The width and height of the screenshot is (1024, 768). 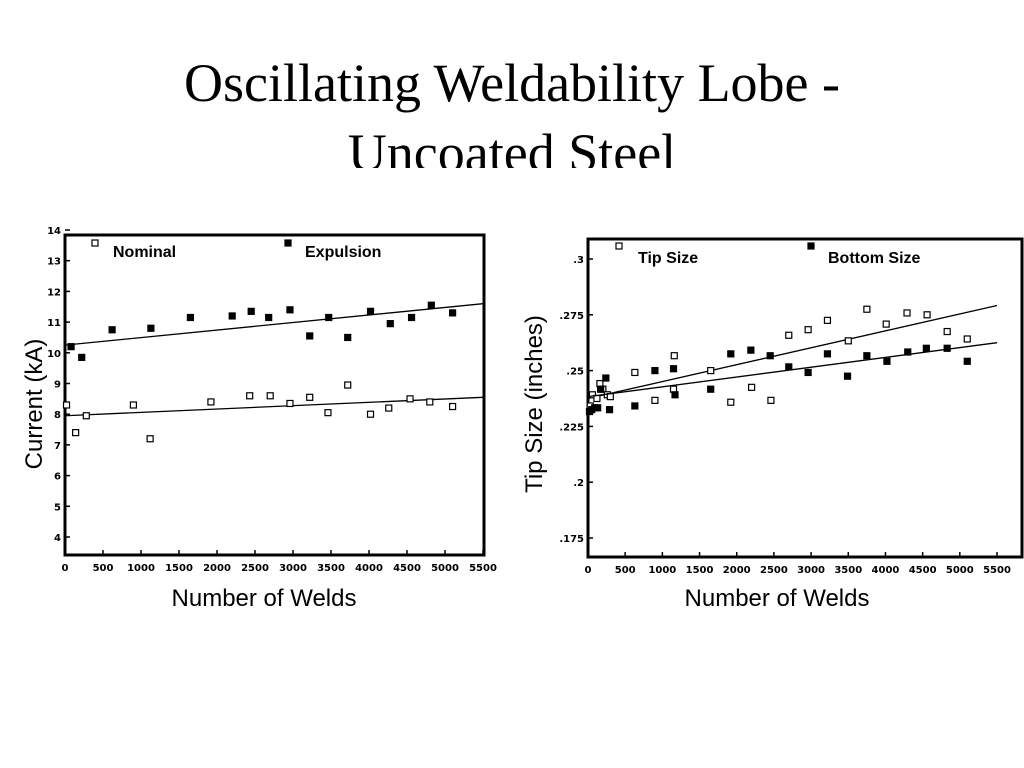 I want to click on y-tick-label: 9, so click(x=57, y=385).